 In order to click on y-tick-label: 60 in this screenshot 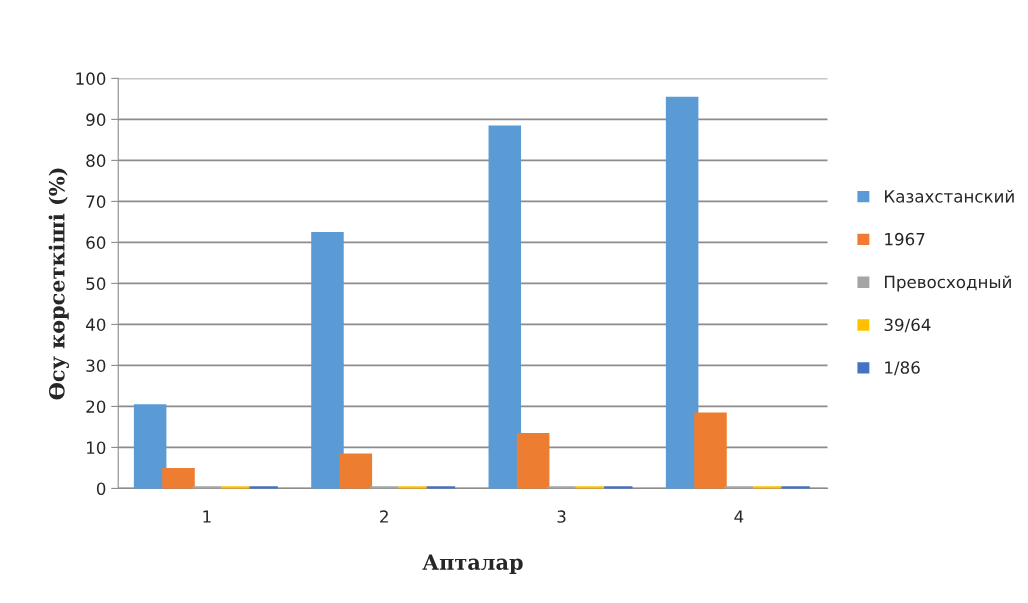, I will do `click(96, 242)`.